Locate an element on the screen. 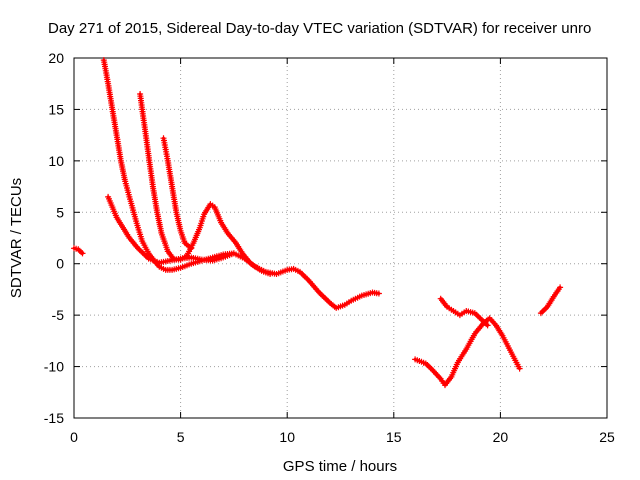  series-s8 is located at coordinates (550, 300).